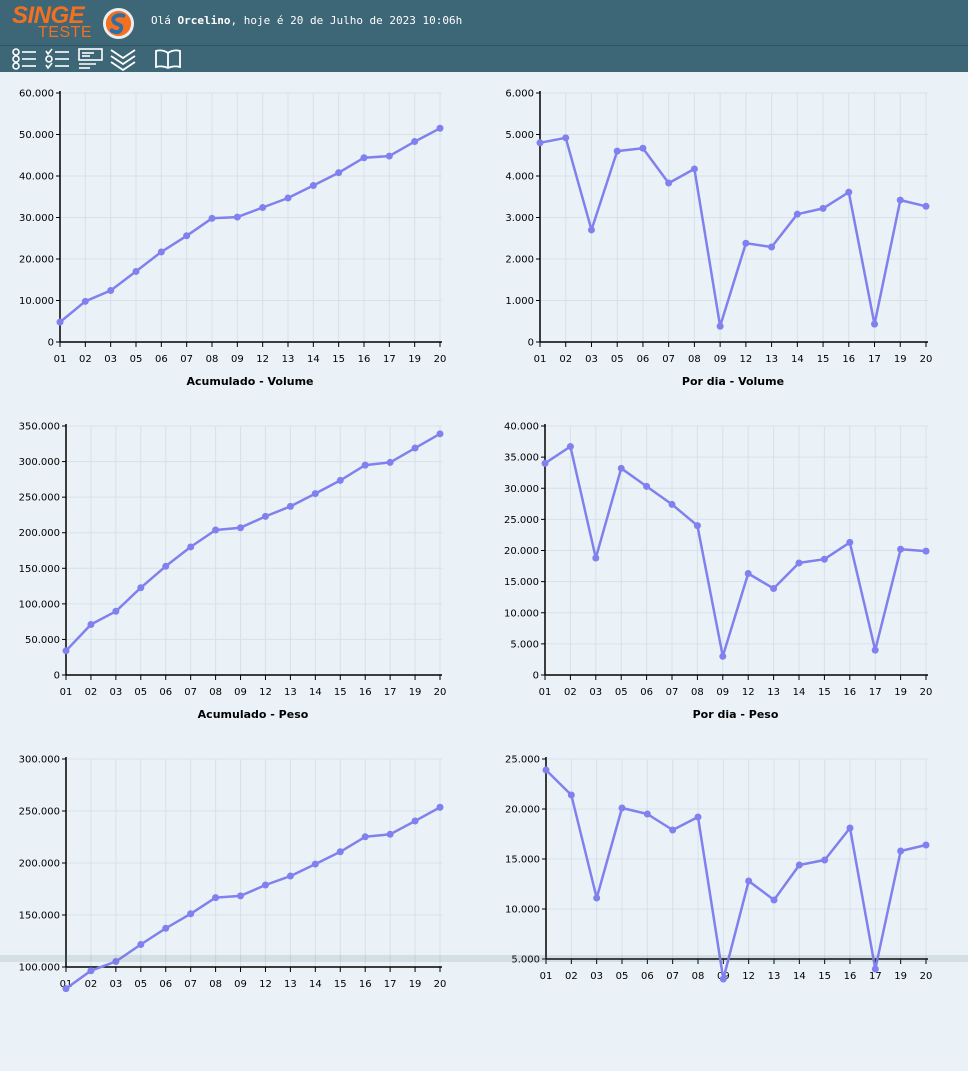 This screenshot has width=968, height=1071. I want to click on singe-teste-logo: SINGE TESTE, so click(55, 22).